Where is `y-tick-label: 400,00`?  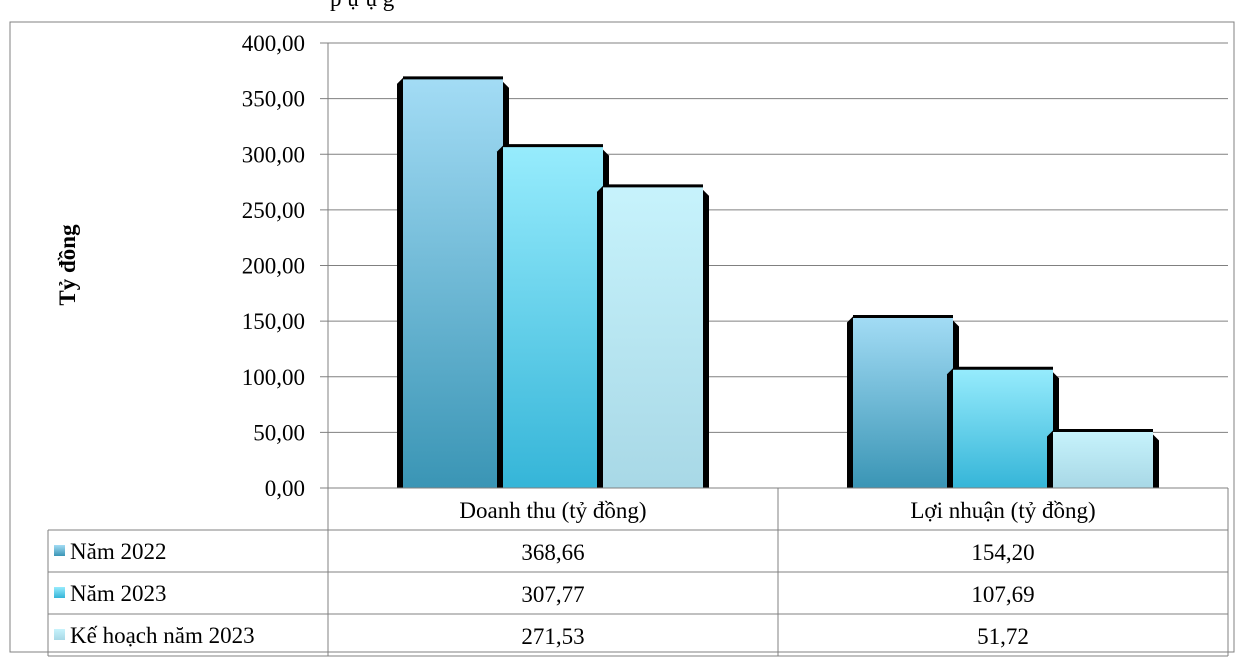
y-tick-label: 400,00 is located at coordinates (273, 43).